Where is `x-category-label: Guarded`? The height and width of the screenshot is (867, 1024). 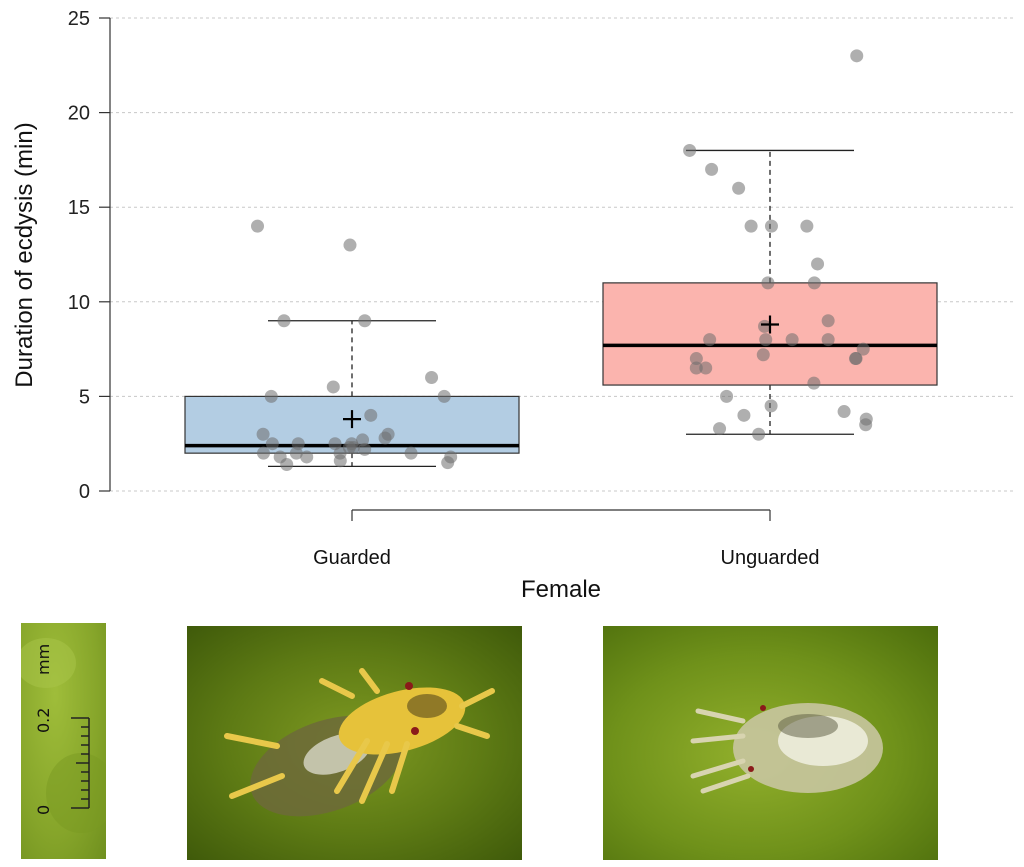
x-category-label: Guarded is located at coordinates (352, 558).